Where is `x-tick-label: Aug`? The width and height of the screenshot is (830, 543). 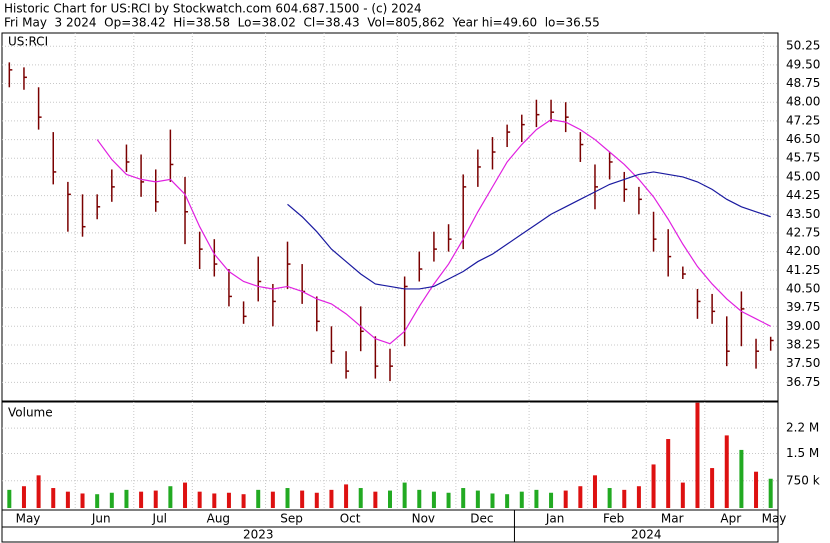
x-tick-label: Aug is located at coordinates (218, 519).